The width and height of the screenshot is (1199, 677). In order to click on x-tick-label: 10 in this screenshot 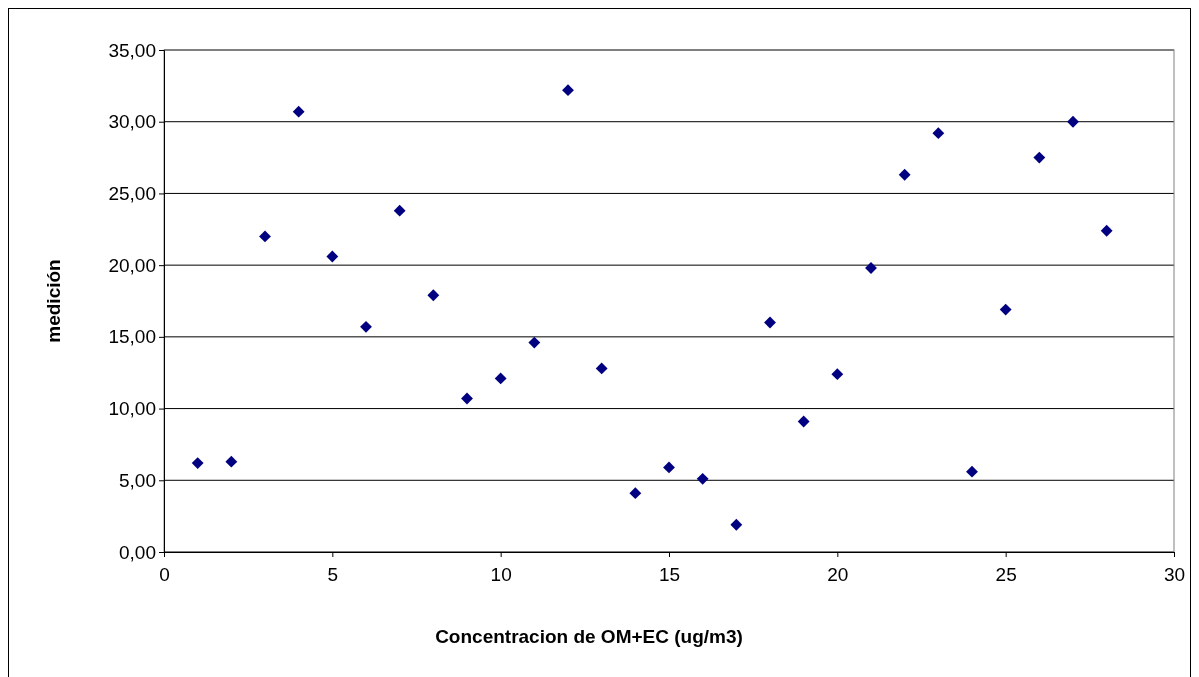, I will do `click(501, 574)`.